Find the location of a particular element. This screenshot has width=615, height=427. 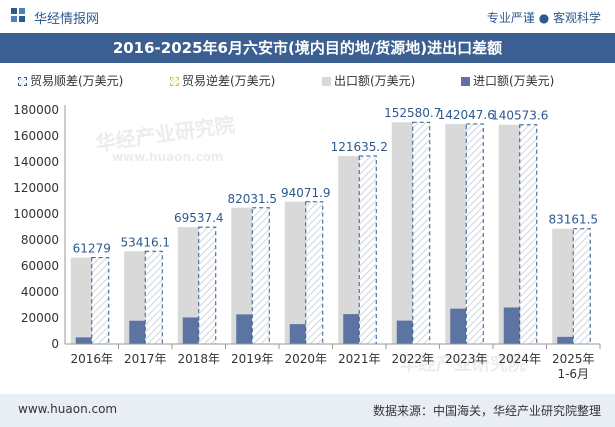

chart-legend: 贸易顺差(万美元) 贸易逆差(万美元) 出口额(万美元) 进口额(万美元) is located at coordinates (307, 81).